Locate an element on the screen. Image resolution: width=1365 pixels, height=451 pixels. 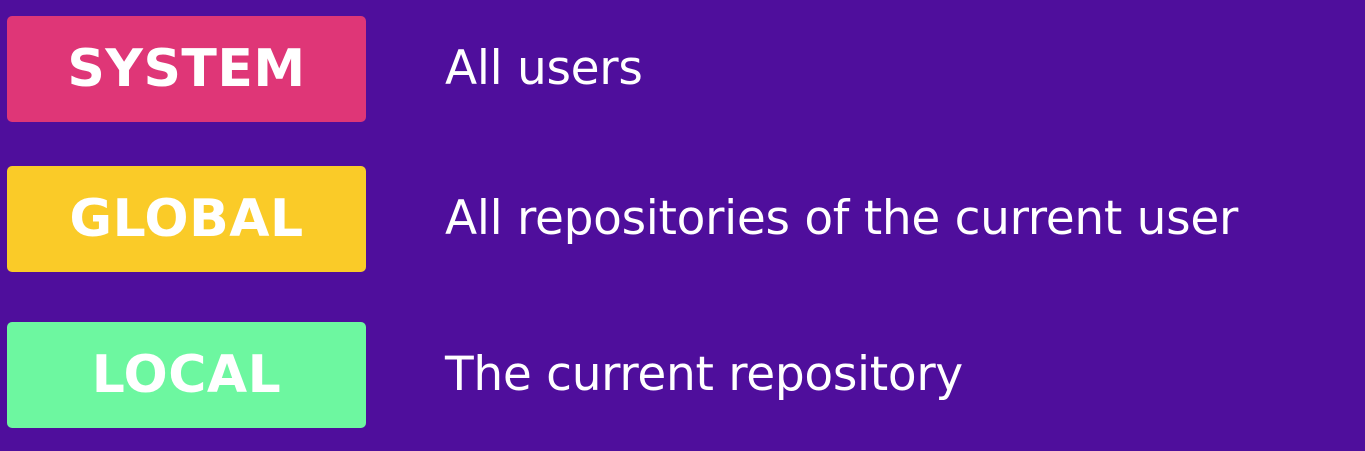
global-badge: GLOBAL is located at coordinates (186, 219).